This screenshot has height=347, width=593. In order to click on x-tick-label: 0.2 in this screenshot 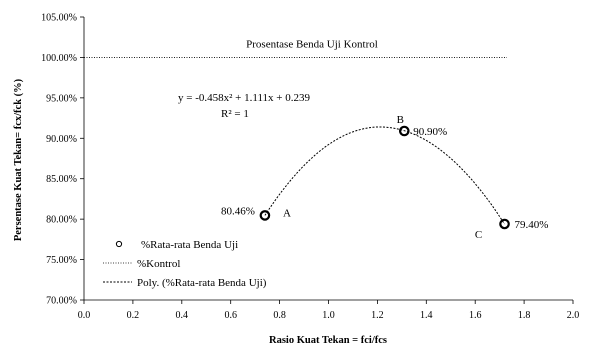, I will do `click(133, 315)`.